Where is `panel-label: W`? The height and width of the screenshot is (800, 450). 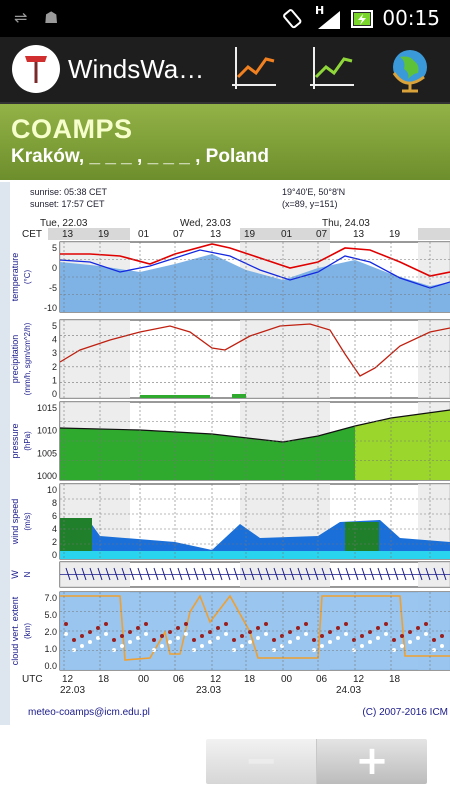
panel-label: W is located at coordinates (15, 574).